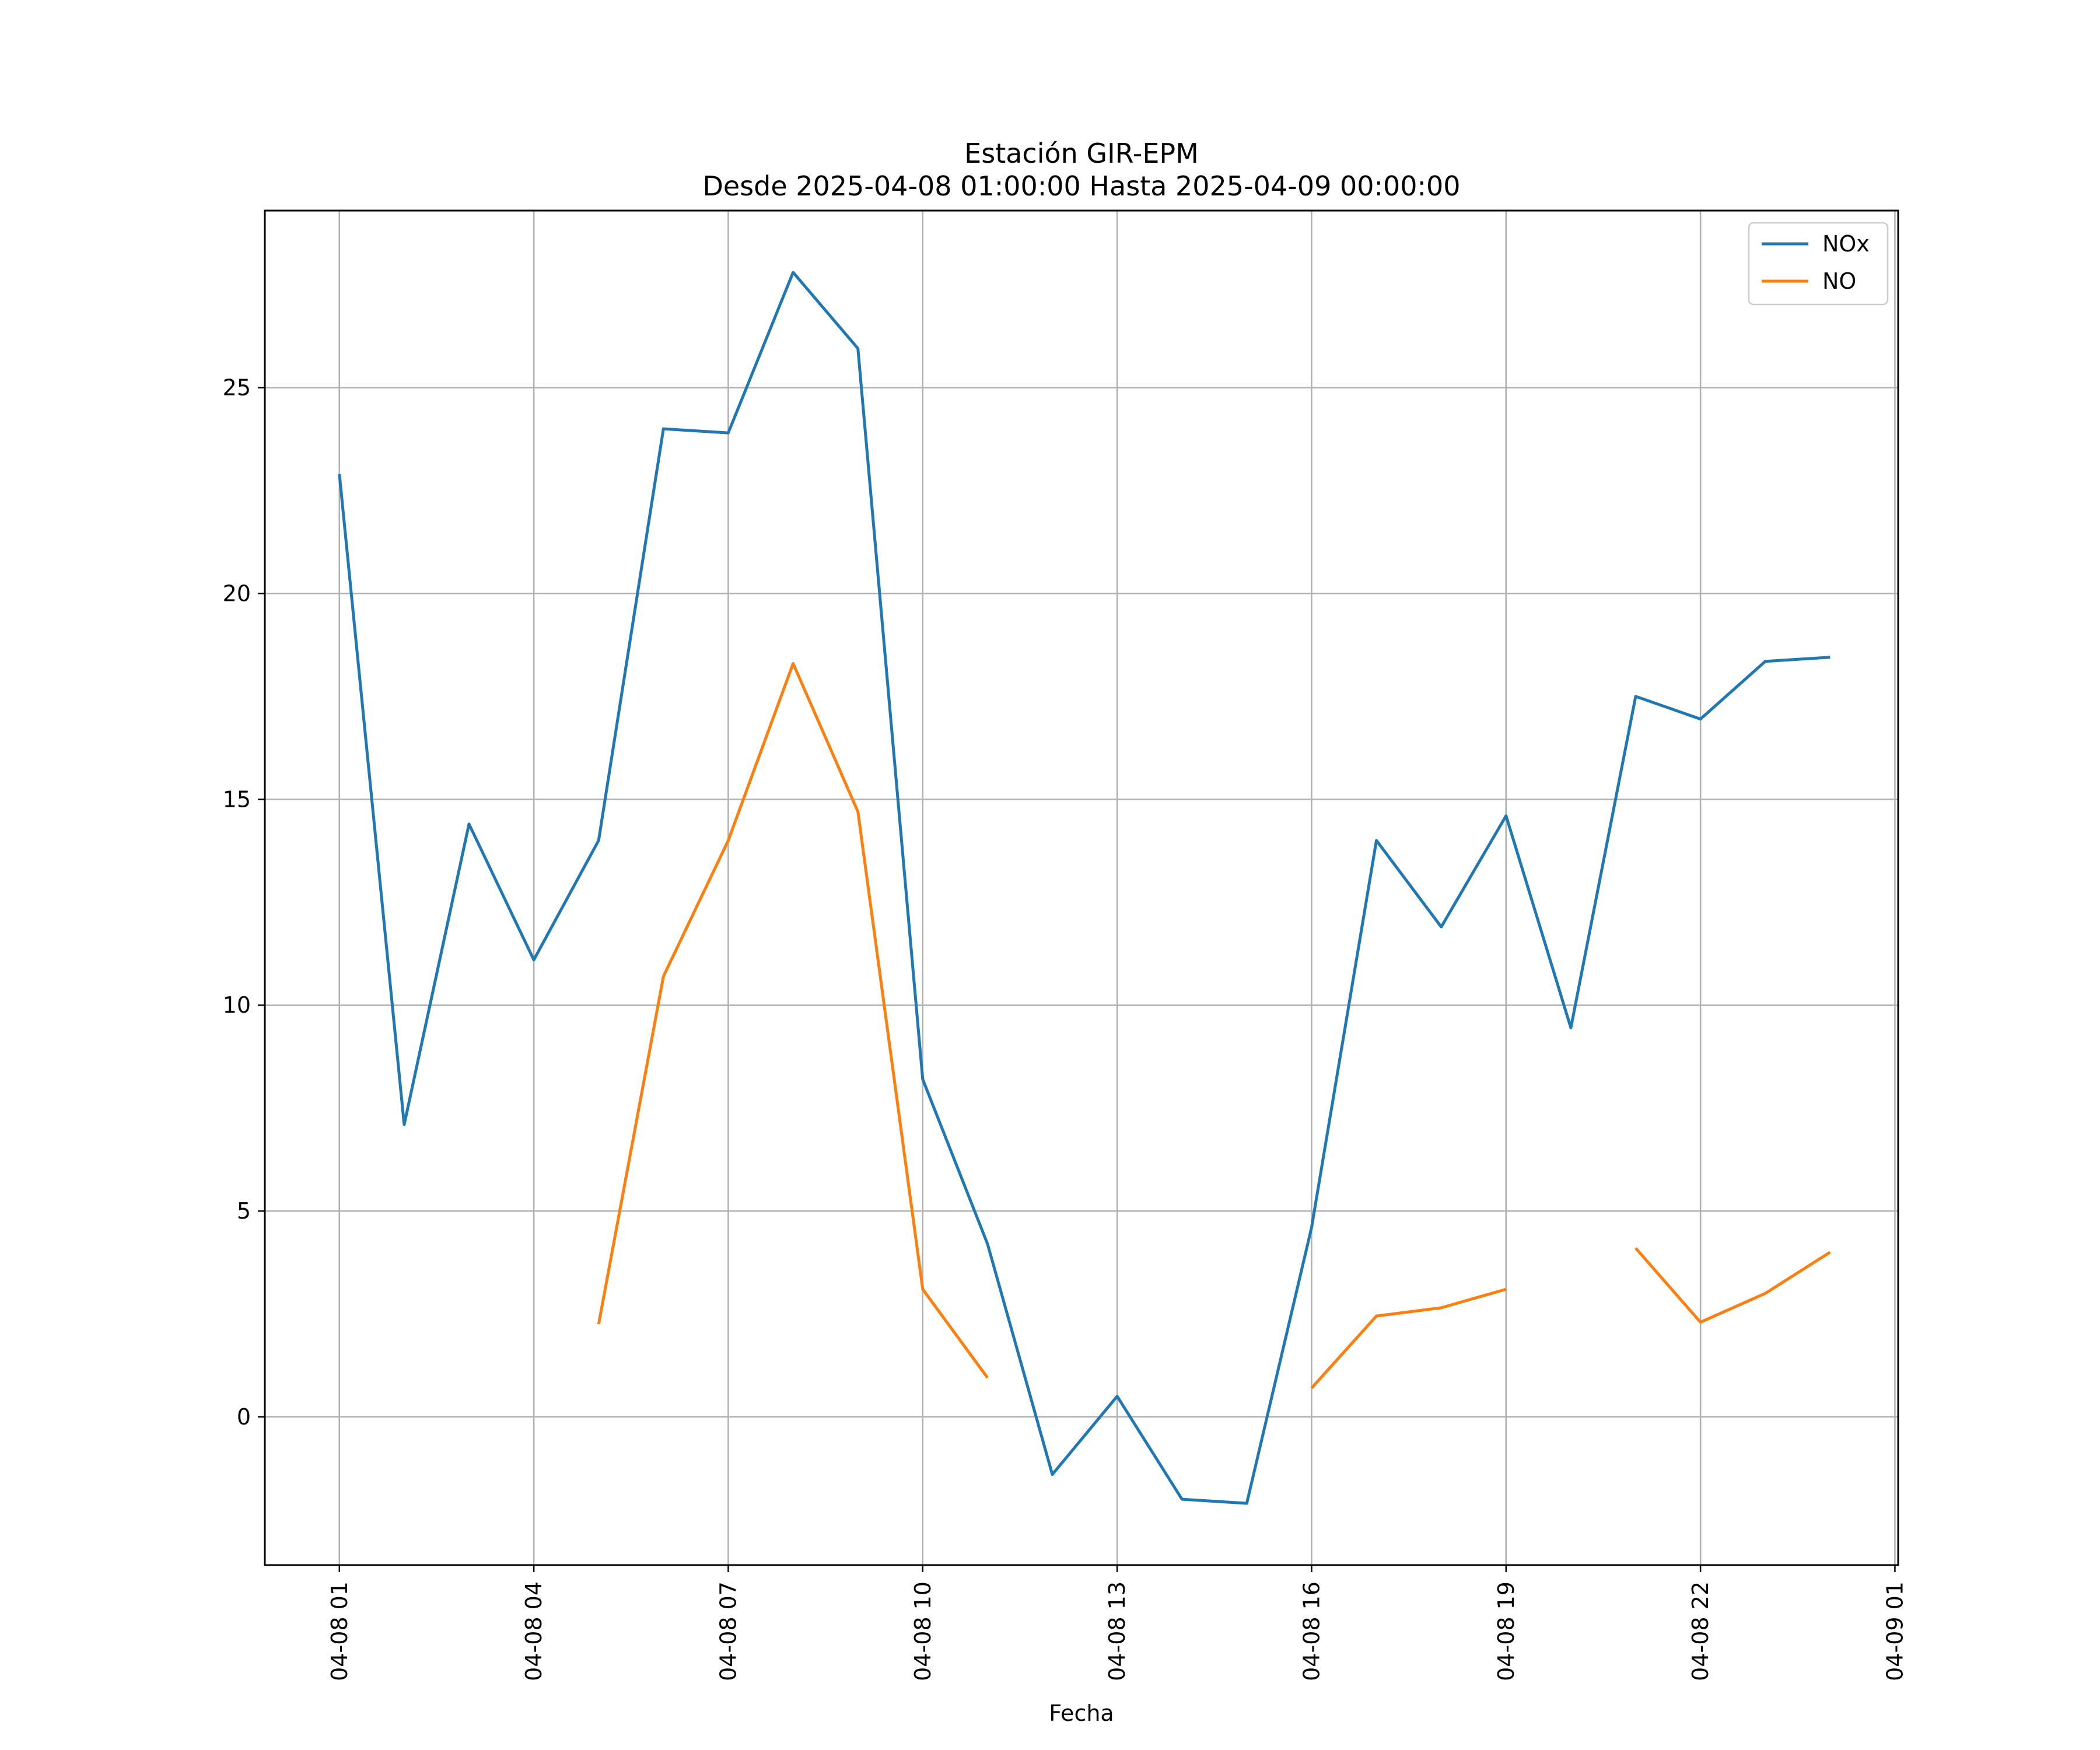 This screenshot has width=2100, height=1750. Describe the element at coordinates (237, 387) in the screenshot. I see `y-tick-label: 25` at that location.